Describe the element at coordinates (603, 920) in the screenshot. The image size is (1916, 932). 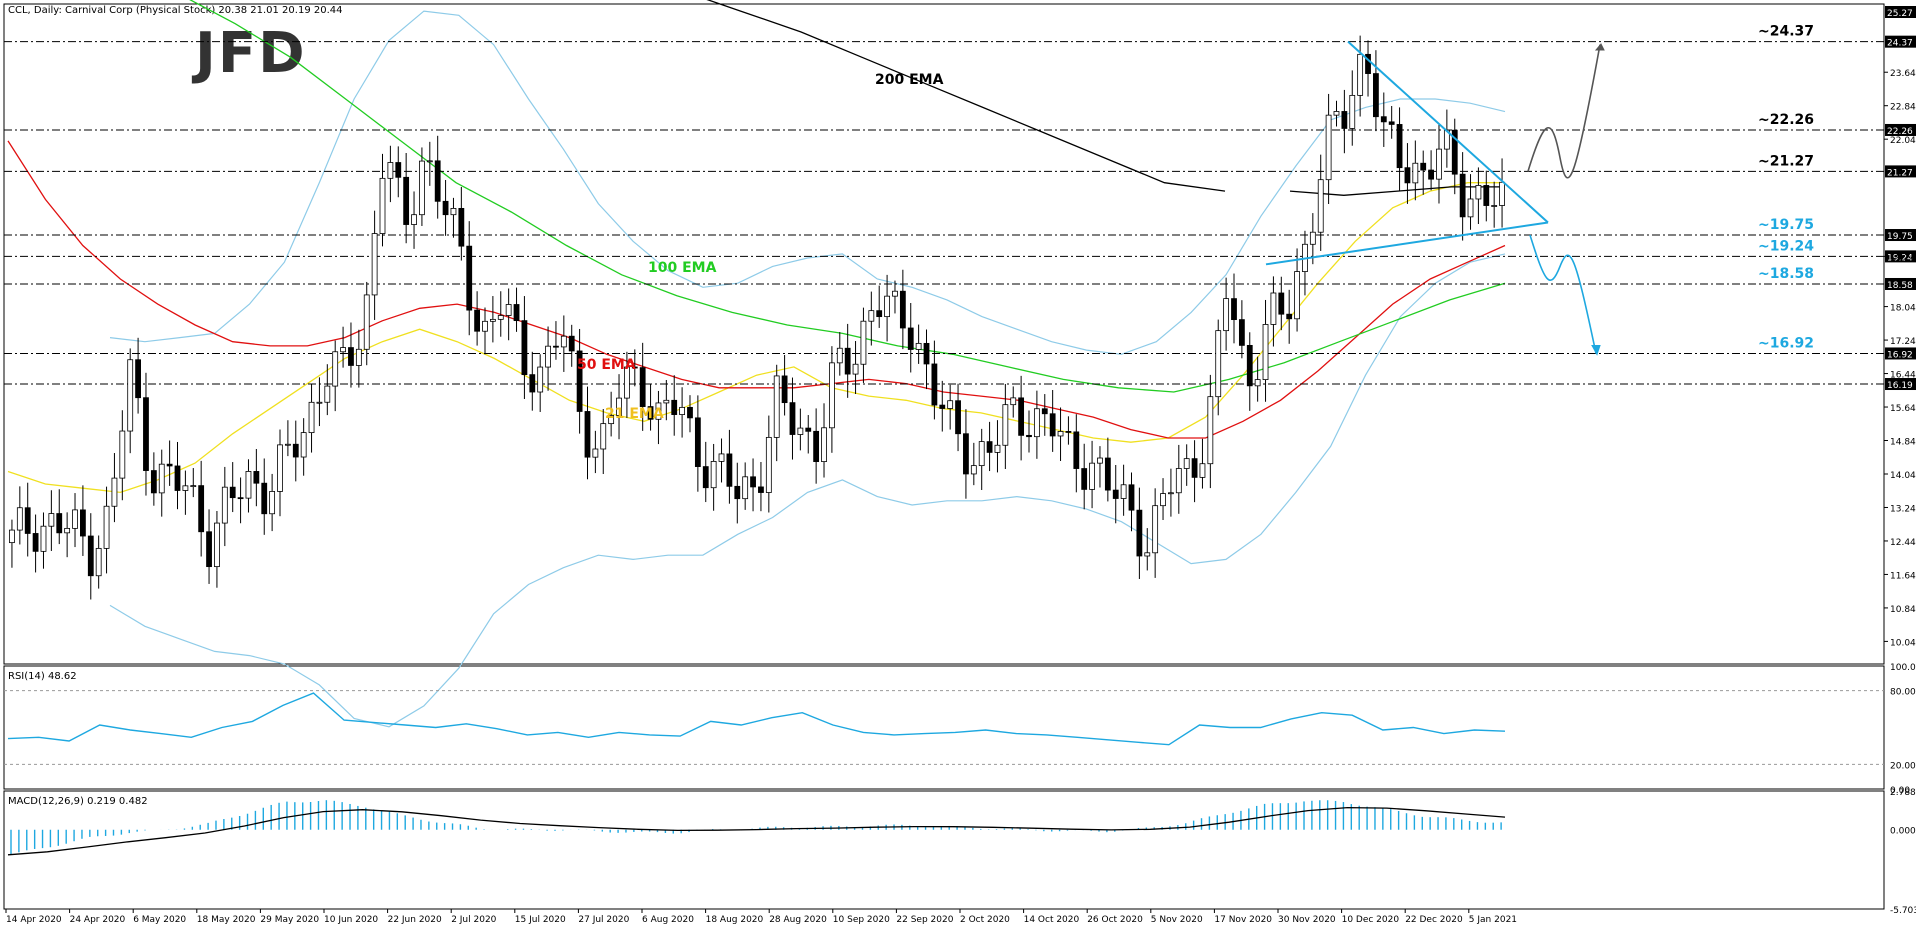
I see `date-label: 27 Jul 2020` at that location.